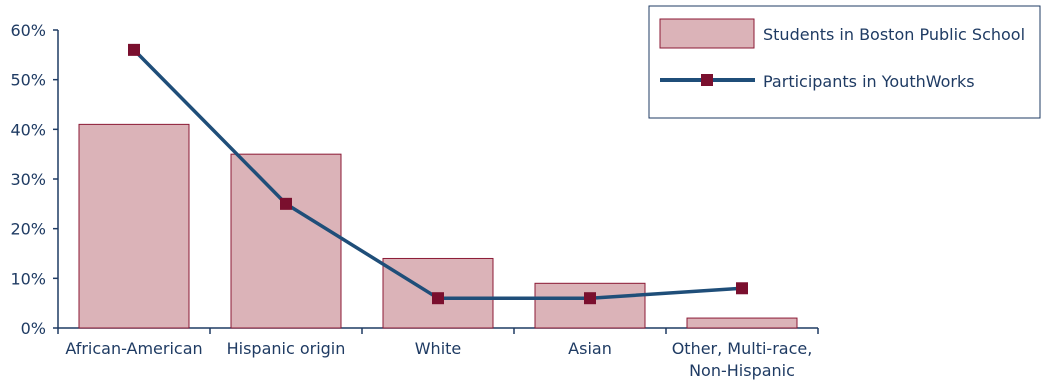 The width and height of the screenshot is (1044, 381). Describe the element at coordinates (742, 370) in the screenshot. I see `x-tick-label: Non-Hispanic` at that location.